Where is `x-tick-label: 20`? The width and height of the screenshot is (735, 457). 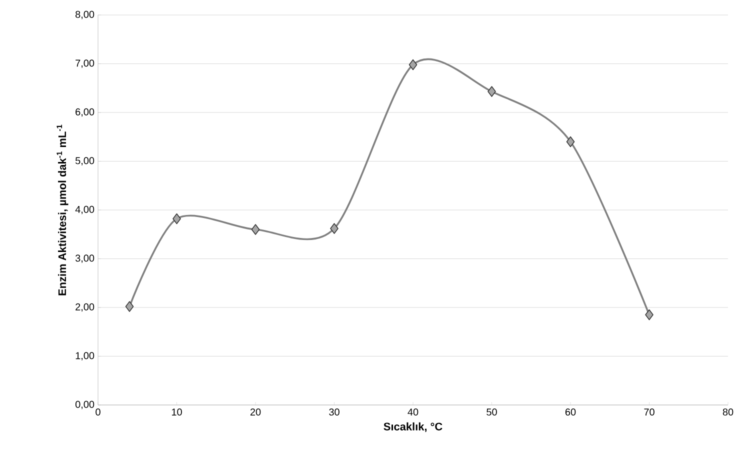 x-tick-label: 20 is located at coordinates (255, 412).